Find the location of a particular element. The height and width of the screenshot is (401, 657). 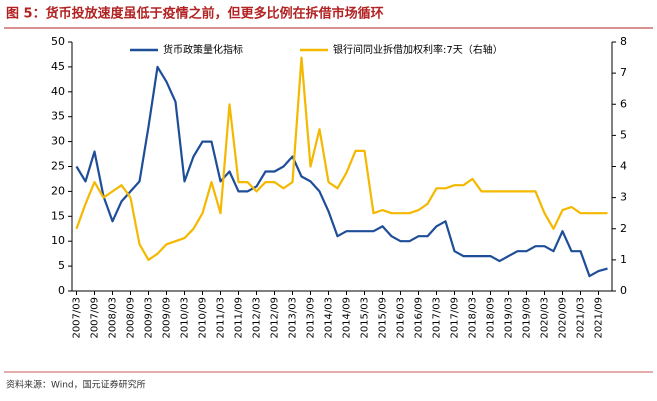

x-tick-label: 2015/09 is located at coordinates (383, 318).